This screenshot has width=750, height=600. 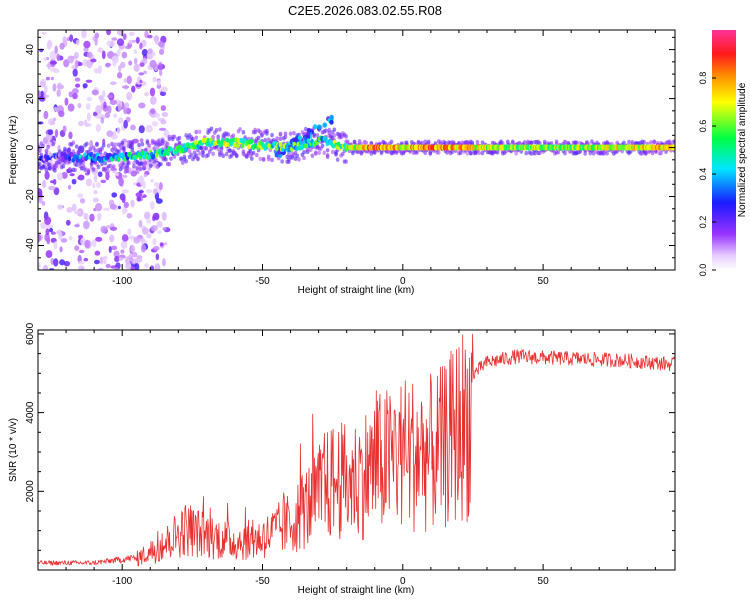 What do you see at coordinates (30, 196) in the screenshot?
I see `y-tick-label: -20` at bounding box center [30, 196].